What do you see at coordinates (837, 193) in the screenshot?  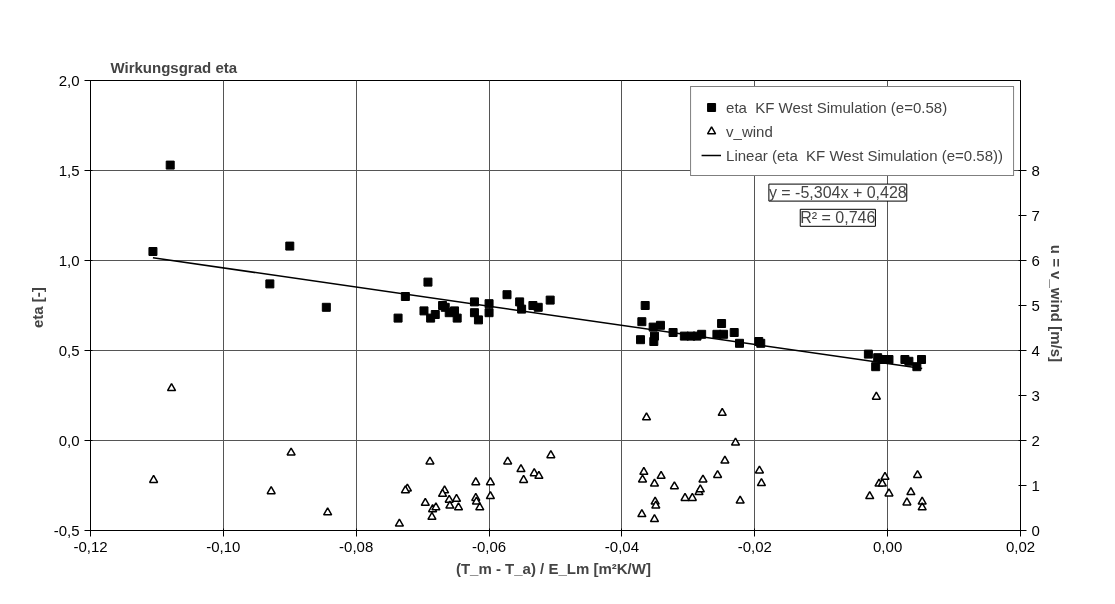 I see `annotation: y = -5,304x + 0,428` at bounding box center [837, 193].